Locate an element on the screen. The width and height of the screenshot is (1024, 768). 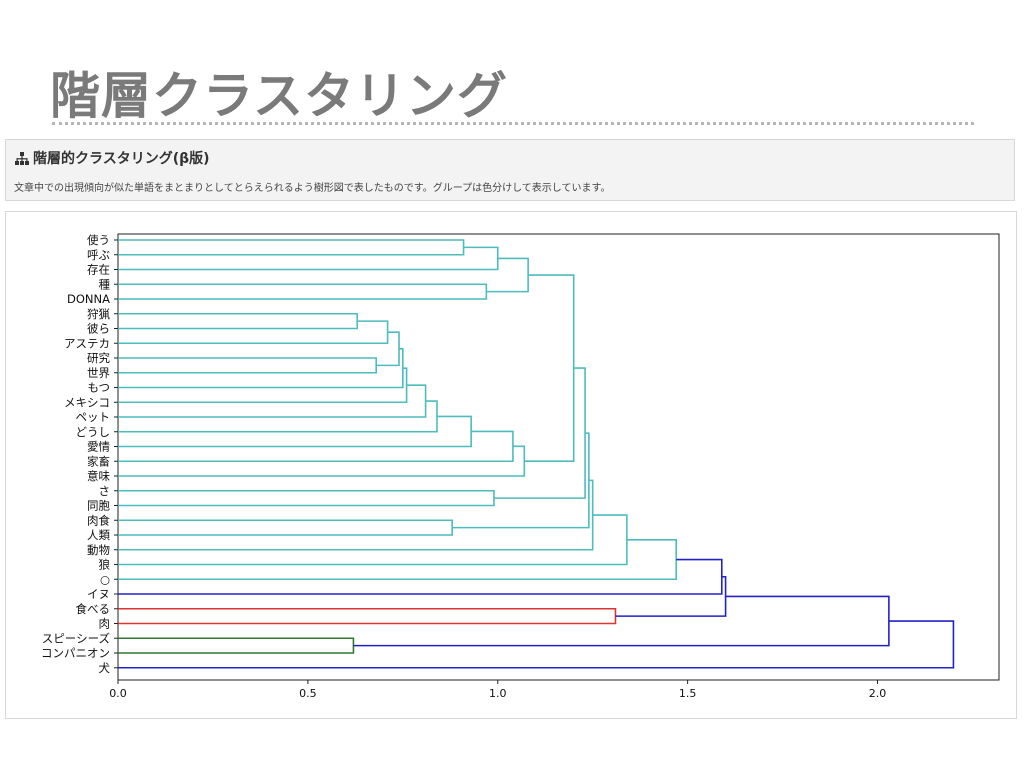
title-divider is located at coordinates (513, 123).